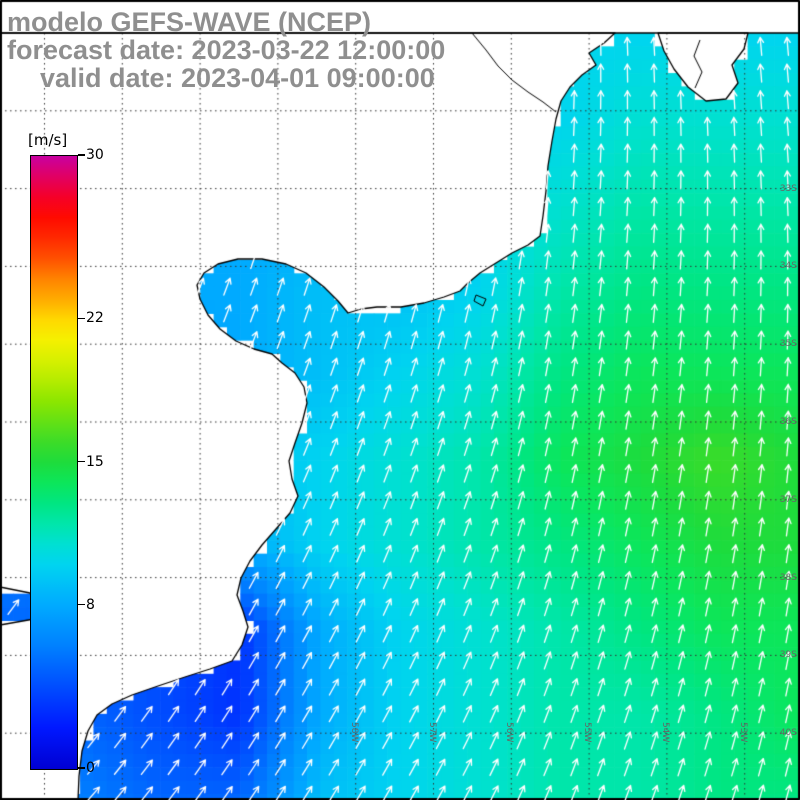  Describe the element at coordinates (664, 732) in the screenshot. I see `lon-grid-label: 54W` at that location.